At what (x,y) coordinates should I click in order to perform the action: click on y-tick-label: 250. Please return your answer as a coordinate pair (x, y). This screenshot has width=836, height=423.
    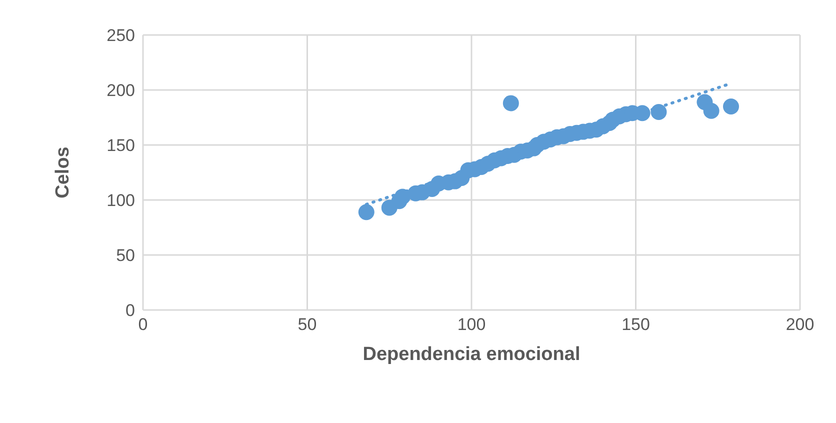
    Looking at the image, I should click on (120, 36).